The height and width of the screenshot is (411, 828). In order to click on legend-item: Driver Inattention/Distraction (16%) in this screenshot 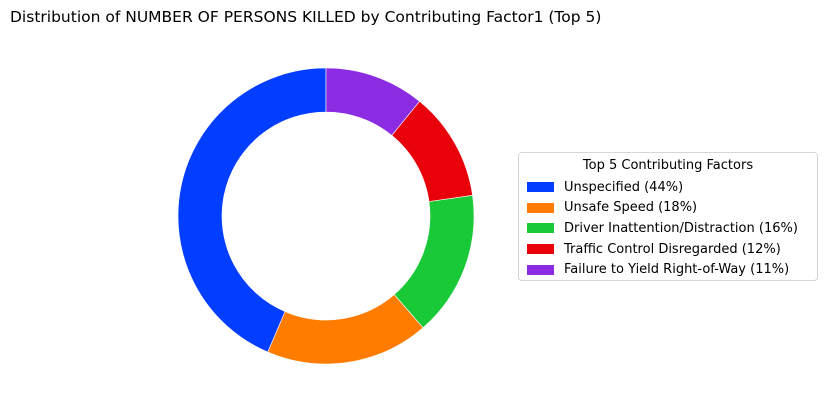, I will do `click(668, 228)`.